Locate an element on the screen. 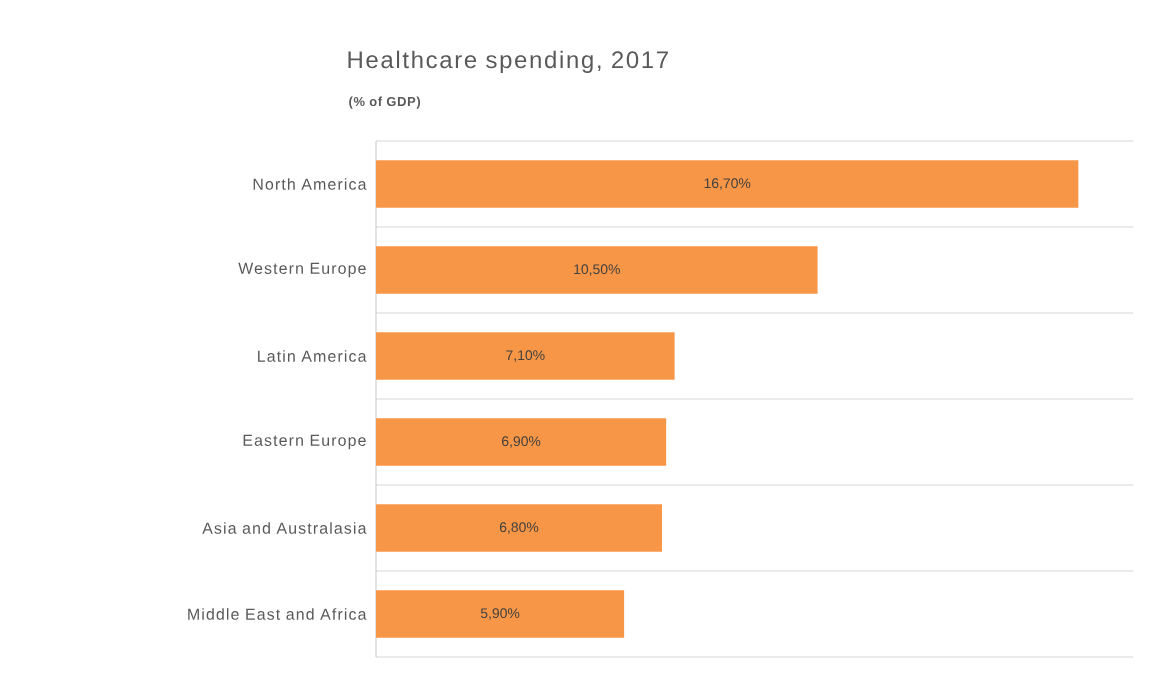  y-tick-label: Eastern Europe is located at coordinates (304, 442).